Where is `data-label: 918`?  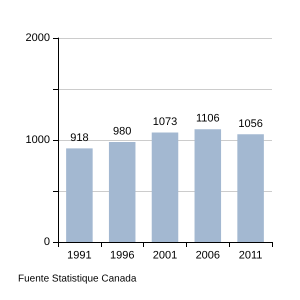
data-label: 918 is located at coordinates (79, 138).